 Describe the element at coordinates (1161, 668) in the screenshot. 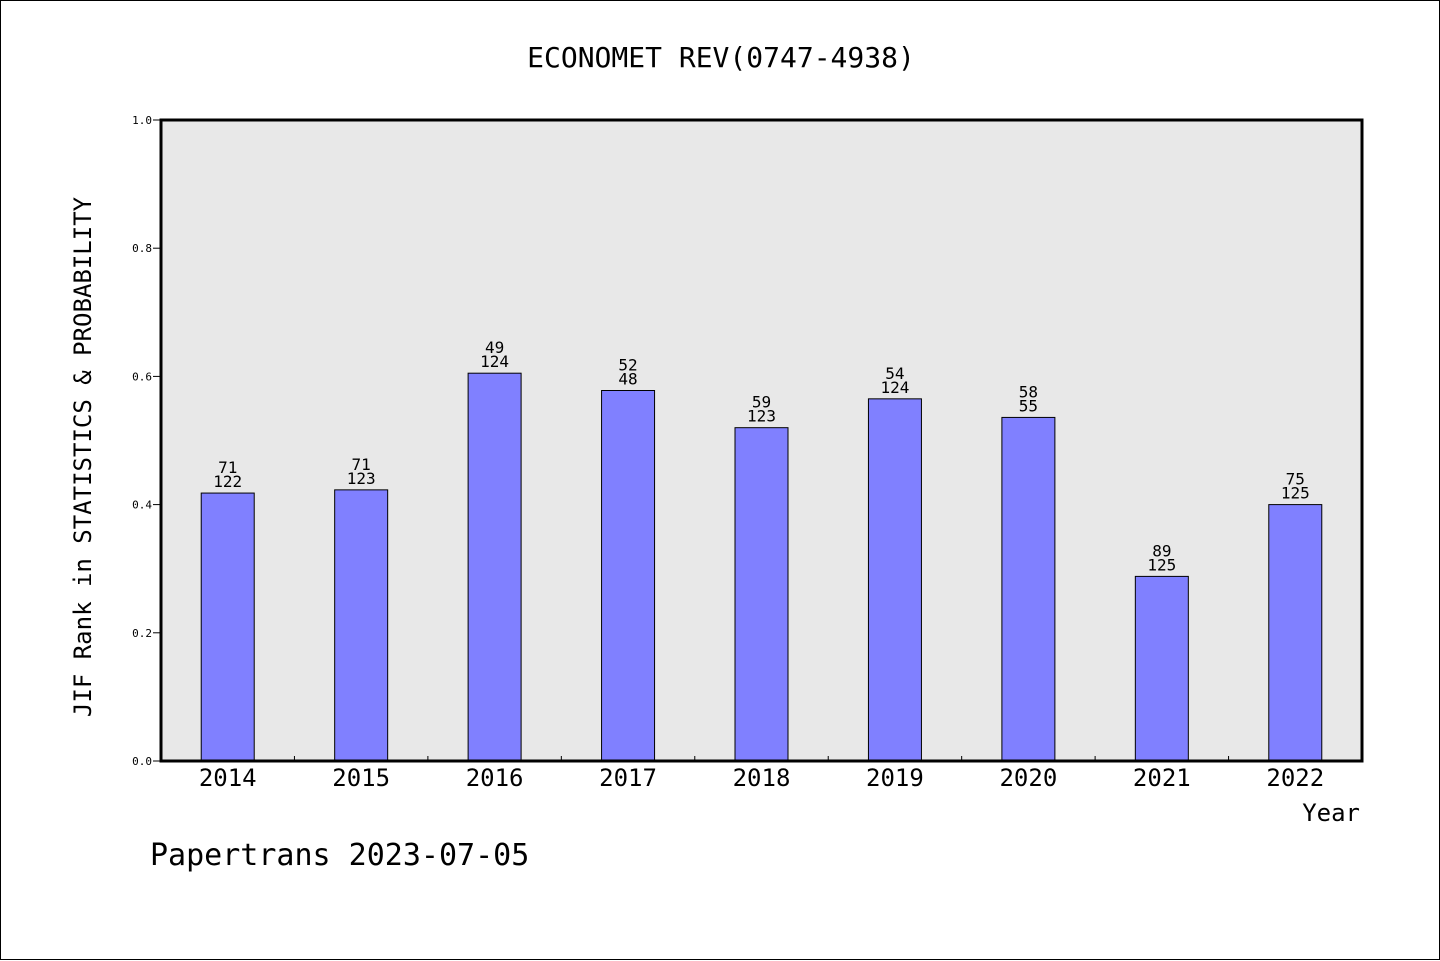

I see `bar-2021` at that location.